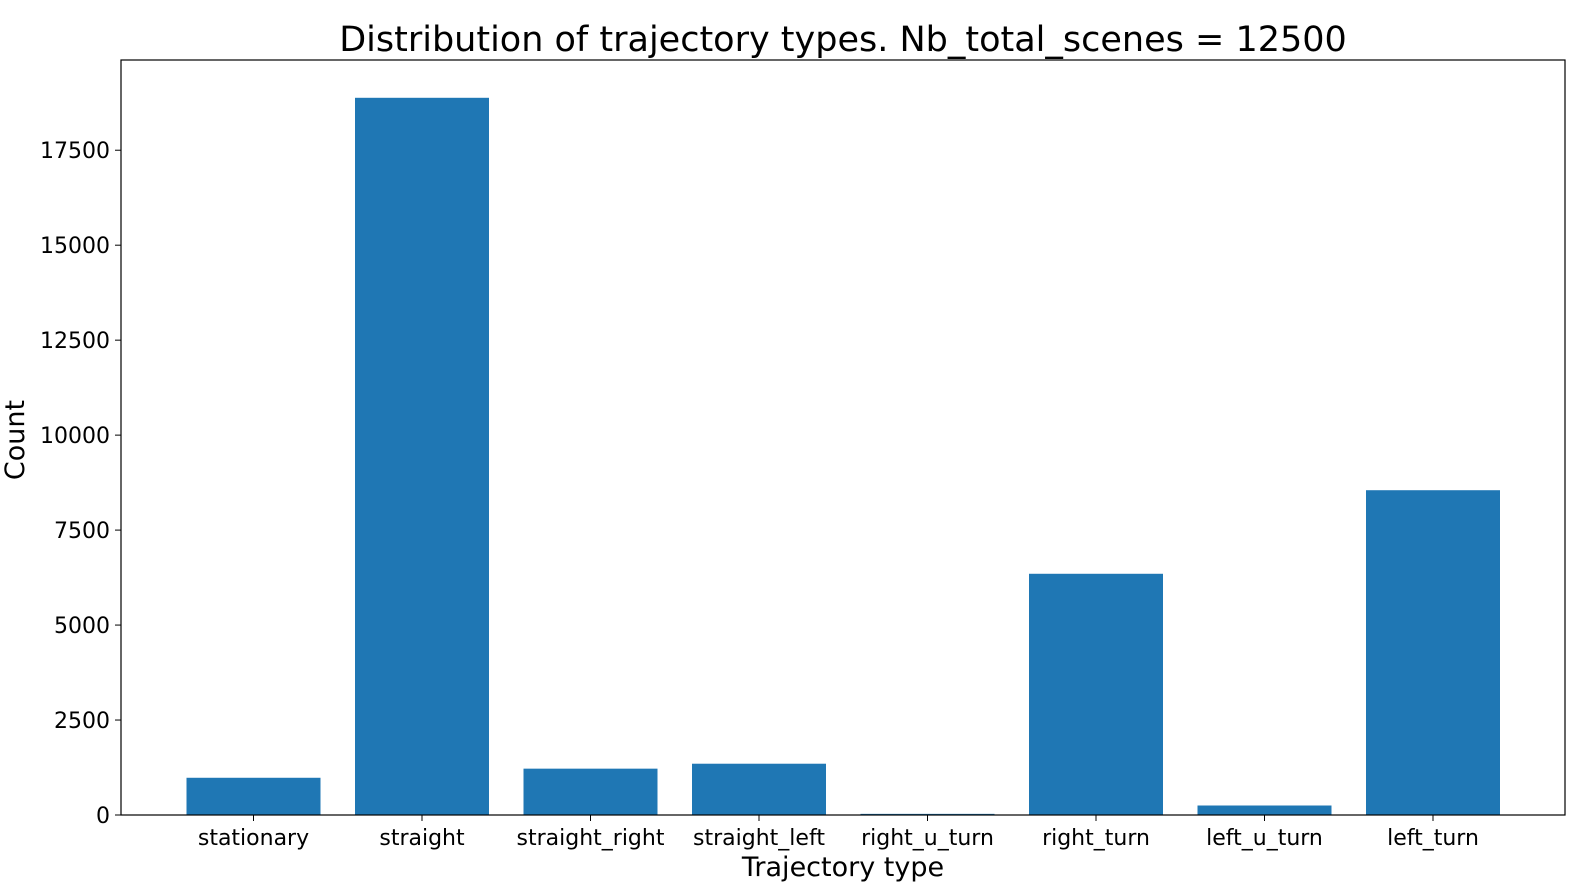 This screenshot has height=882, width=1593. I want to click on y-tick-label: 15000, so click(75, 246).